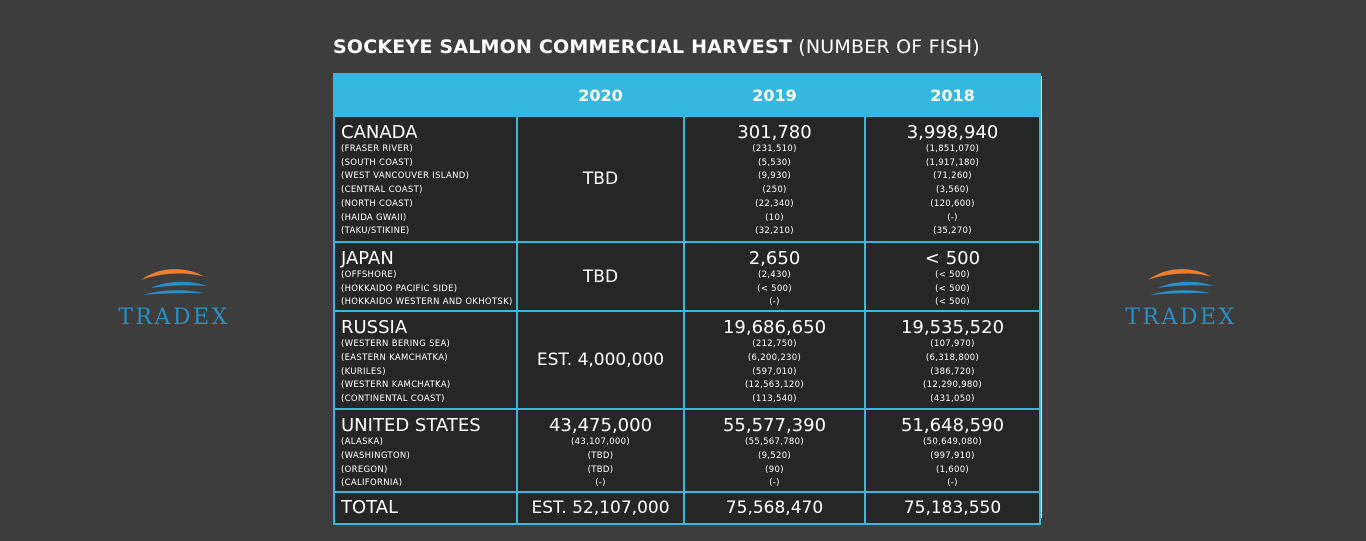 Image resolution: width=1366 pixels, height=541 pixels. I want to click on sub-value: (120,600), so click(952, 203).